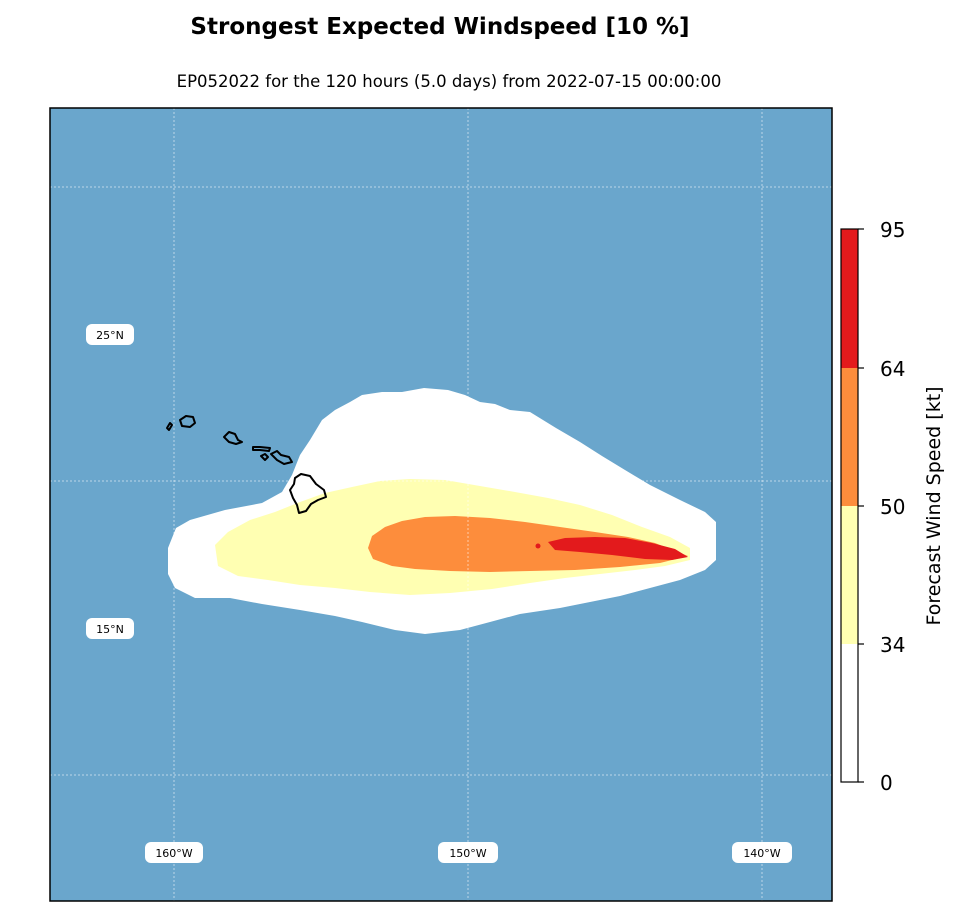  I want to click on colorbar-label: Forecast Wind Speed [kt], so click(934, 505).